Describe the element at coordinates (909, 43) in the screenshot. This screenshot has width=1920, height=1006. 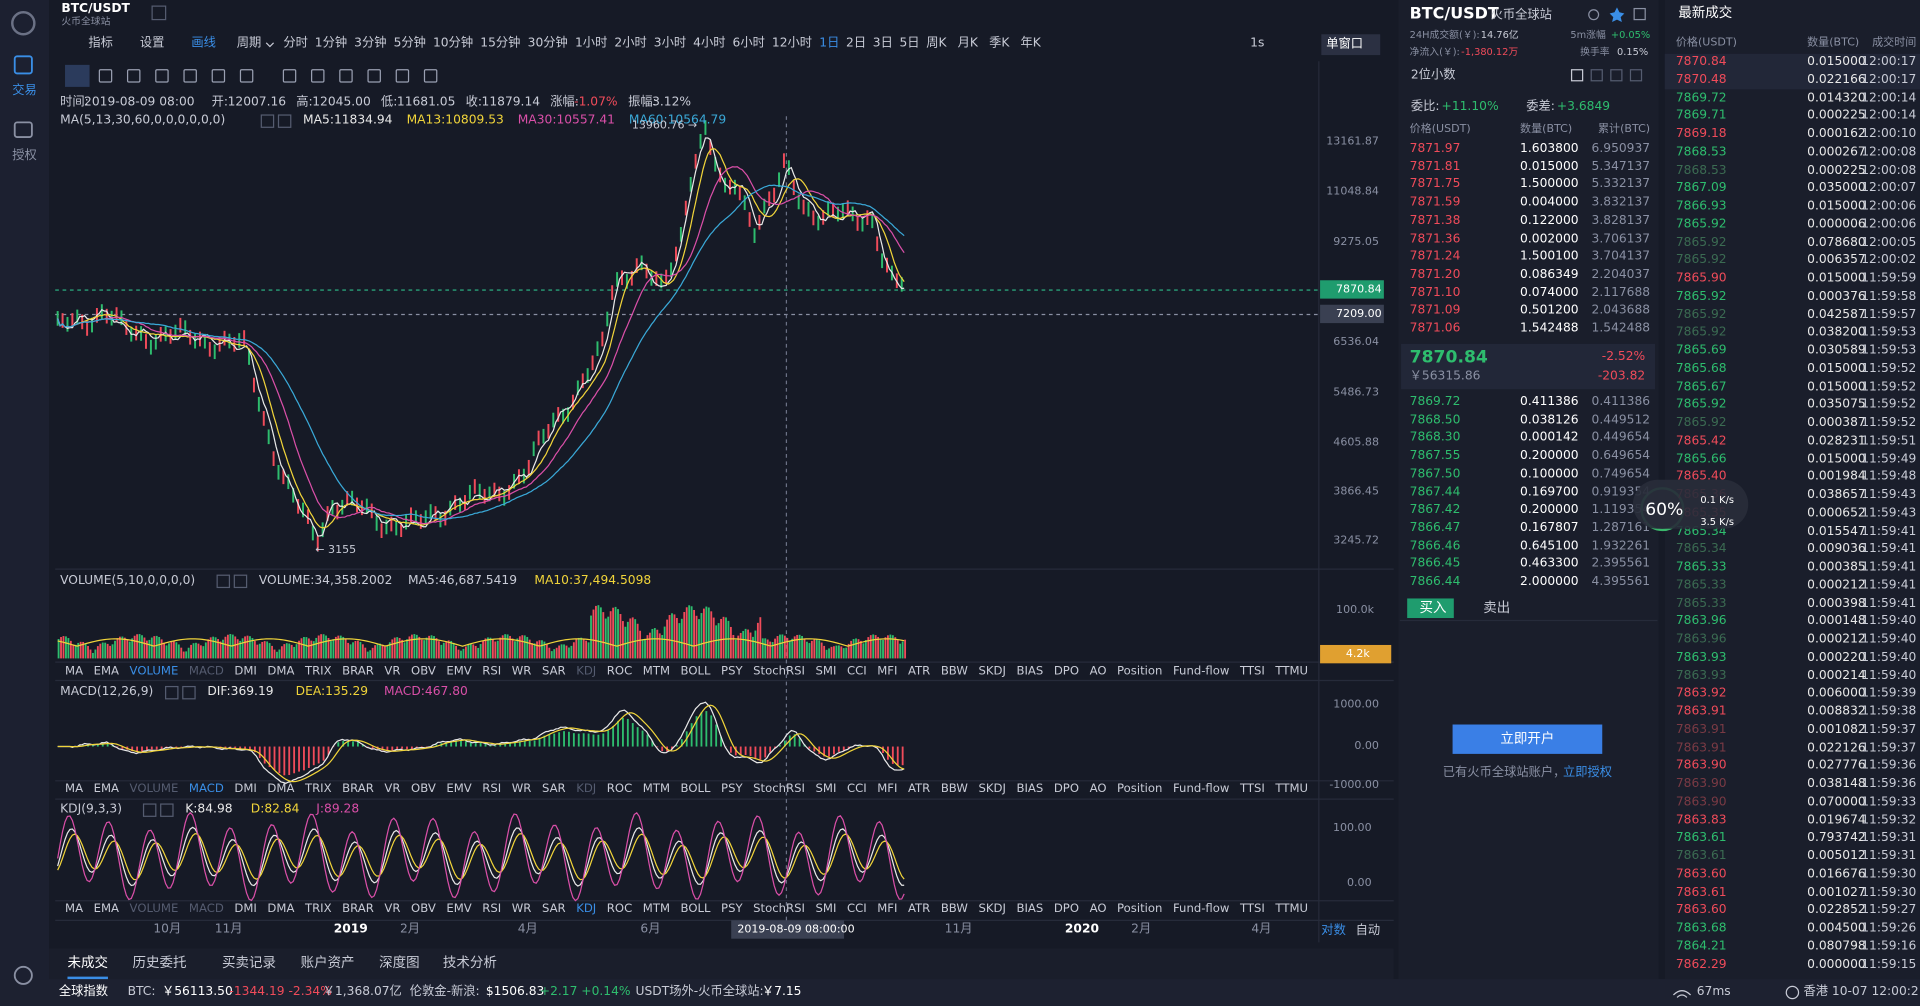
I see `period: 5日` at that location.